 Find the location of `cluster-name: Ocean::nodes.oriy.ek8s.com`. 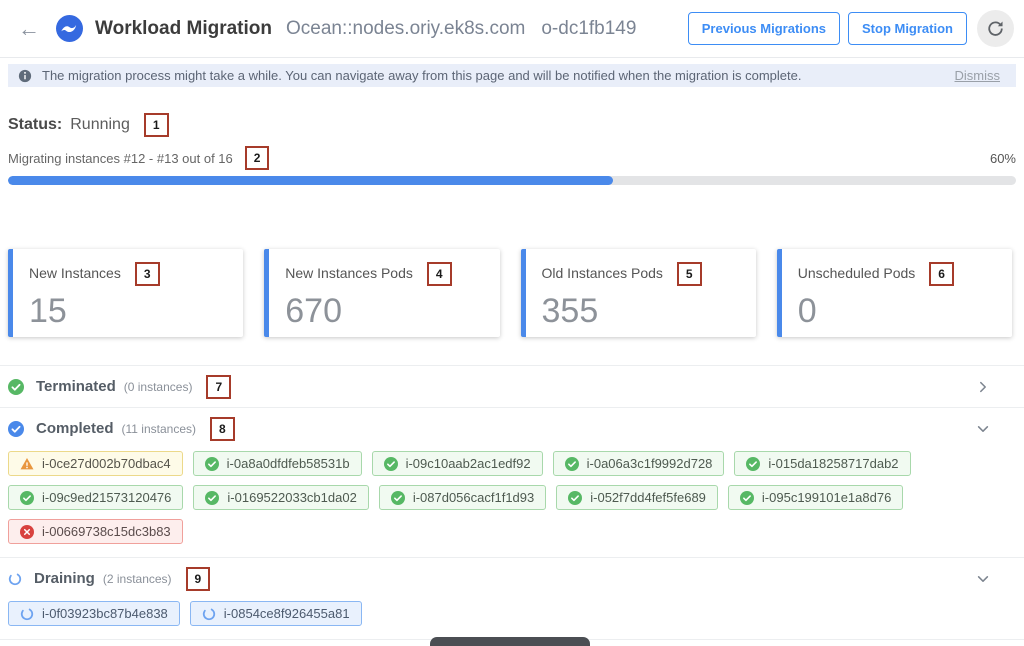

cluster-name: Ocean::nodes.oriy.ek8s.com is located at coordinates (405, 28).